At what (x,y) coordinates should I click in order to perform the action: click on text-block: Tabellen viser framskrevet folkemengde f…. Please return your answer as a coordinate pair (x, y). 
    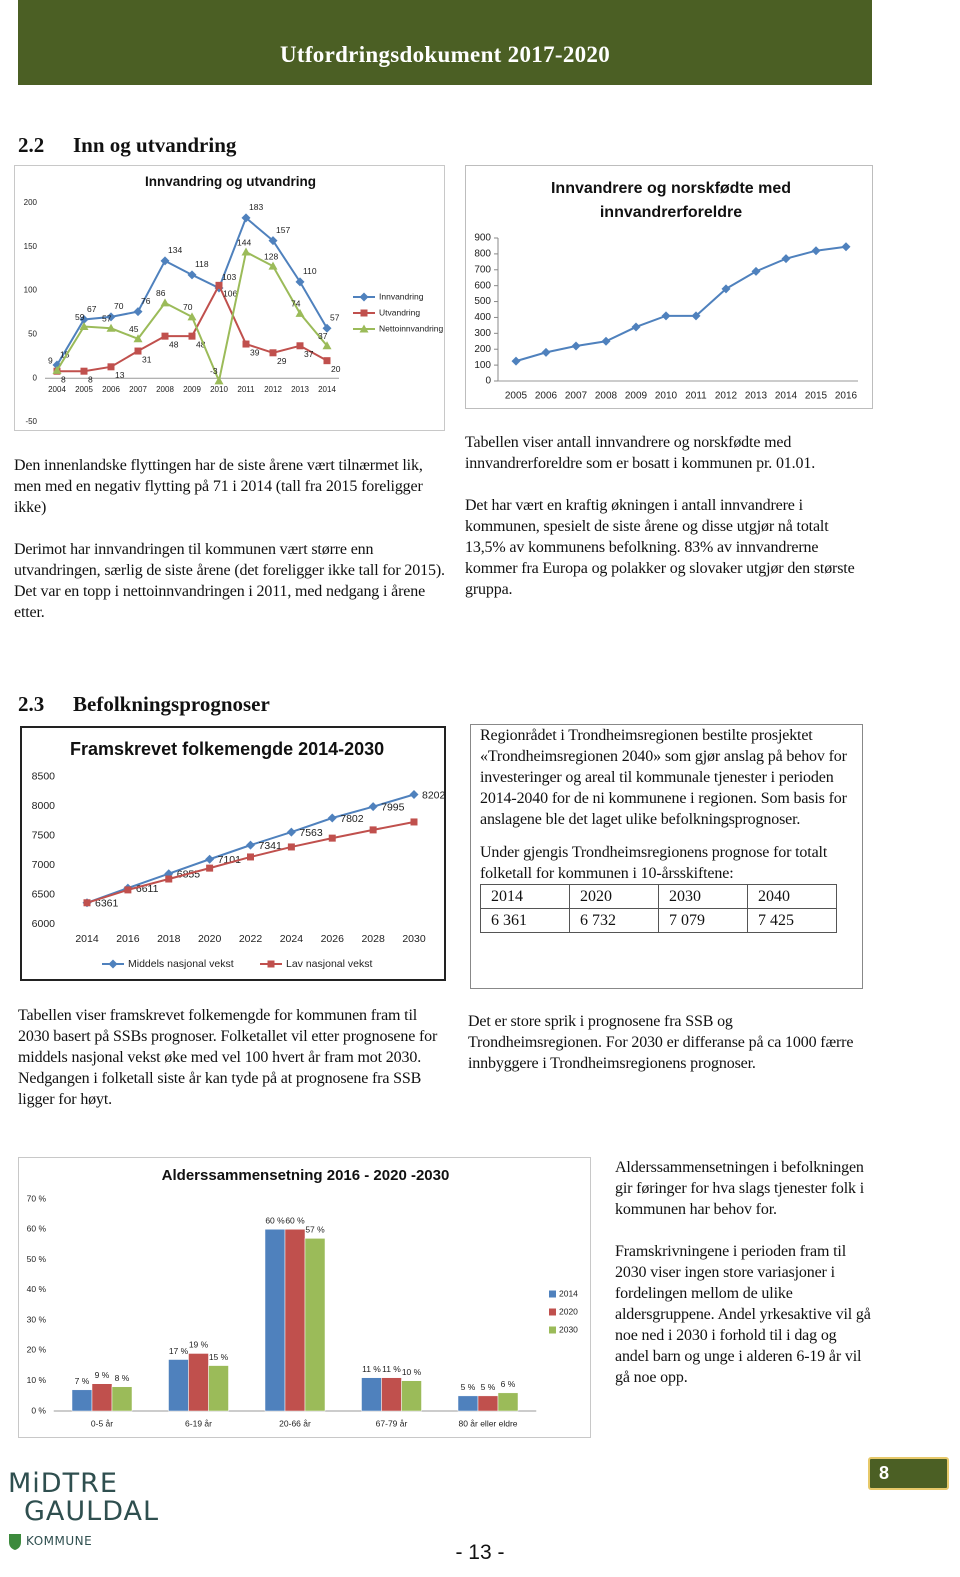
    Looking at the image, I should click on (234, 1068).